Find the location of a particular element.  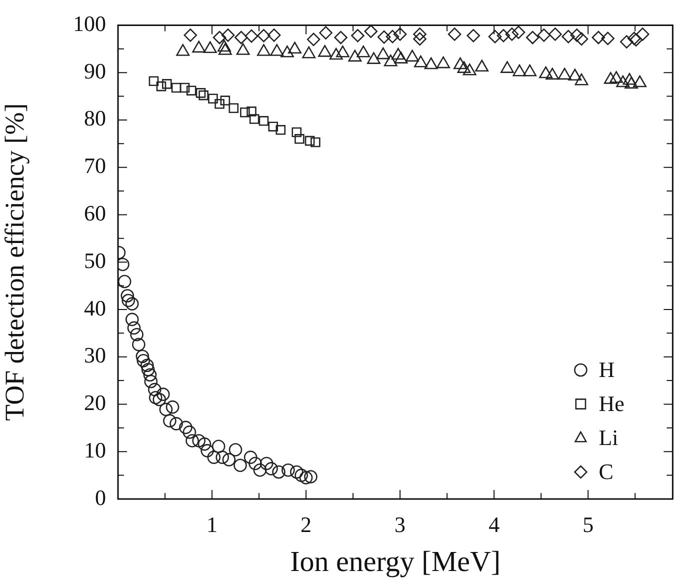

y-tick-label: 80 is located at coordinates (95, 118).